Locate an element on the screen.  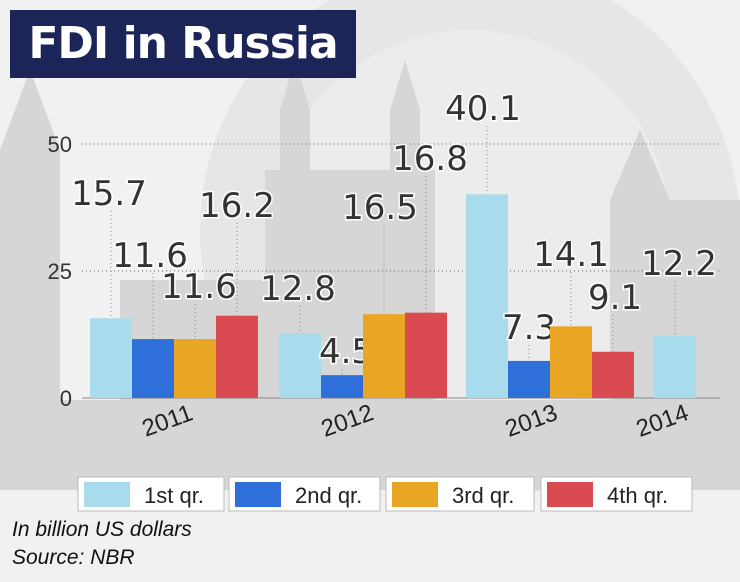
data-label: 16.2 is located at coordinates (237, 206).